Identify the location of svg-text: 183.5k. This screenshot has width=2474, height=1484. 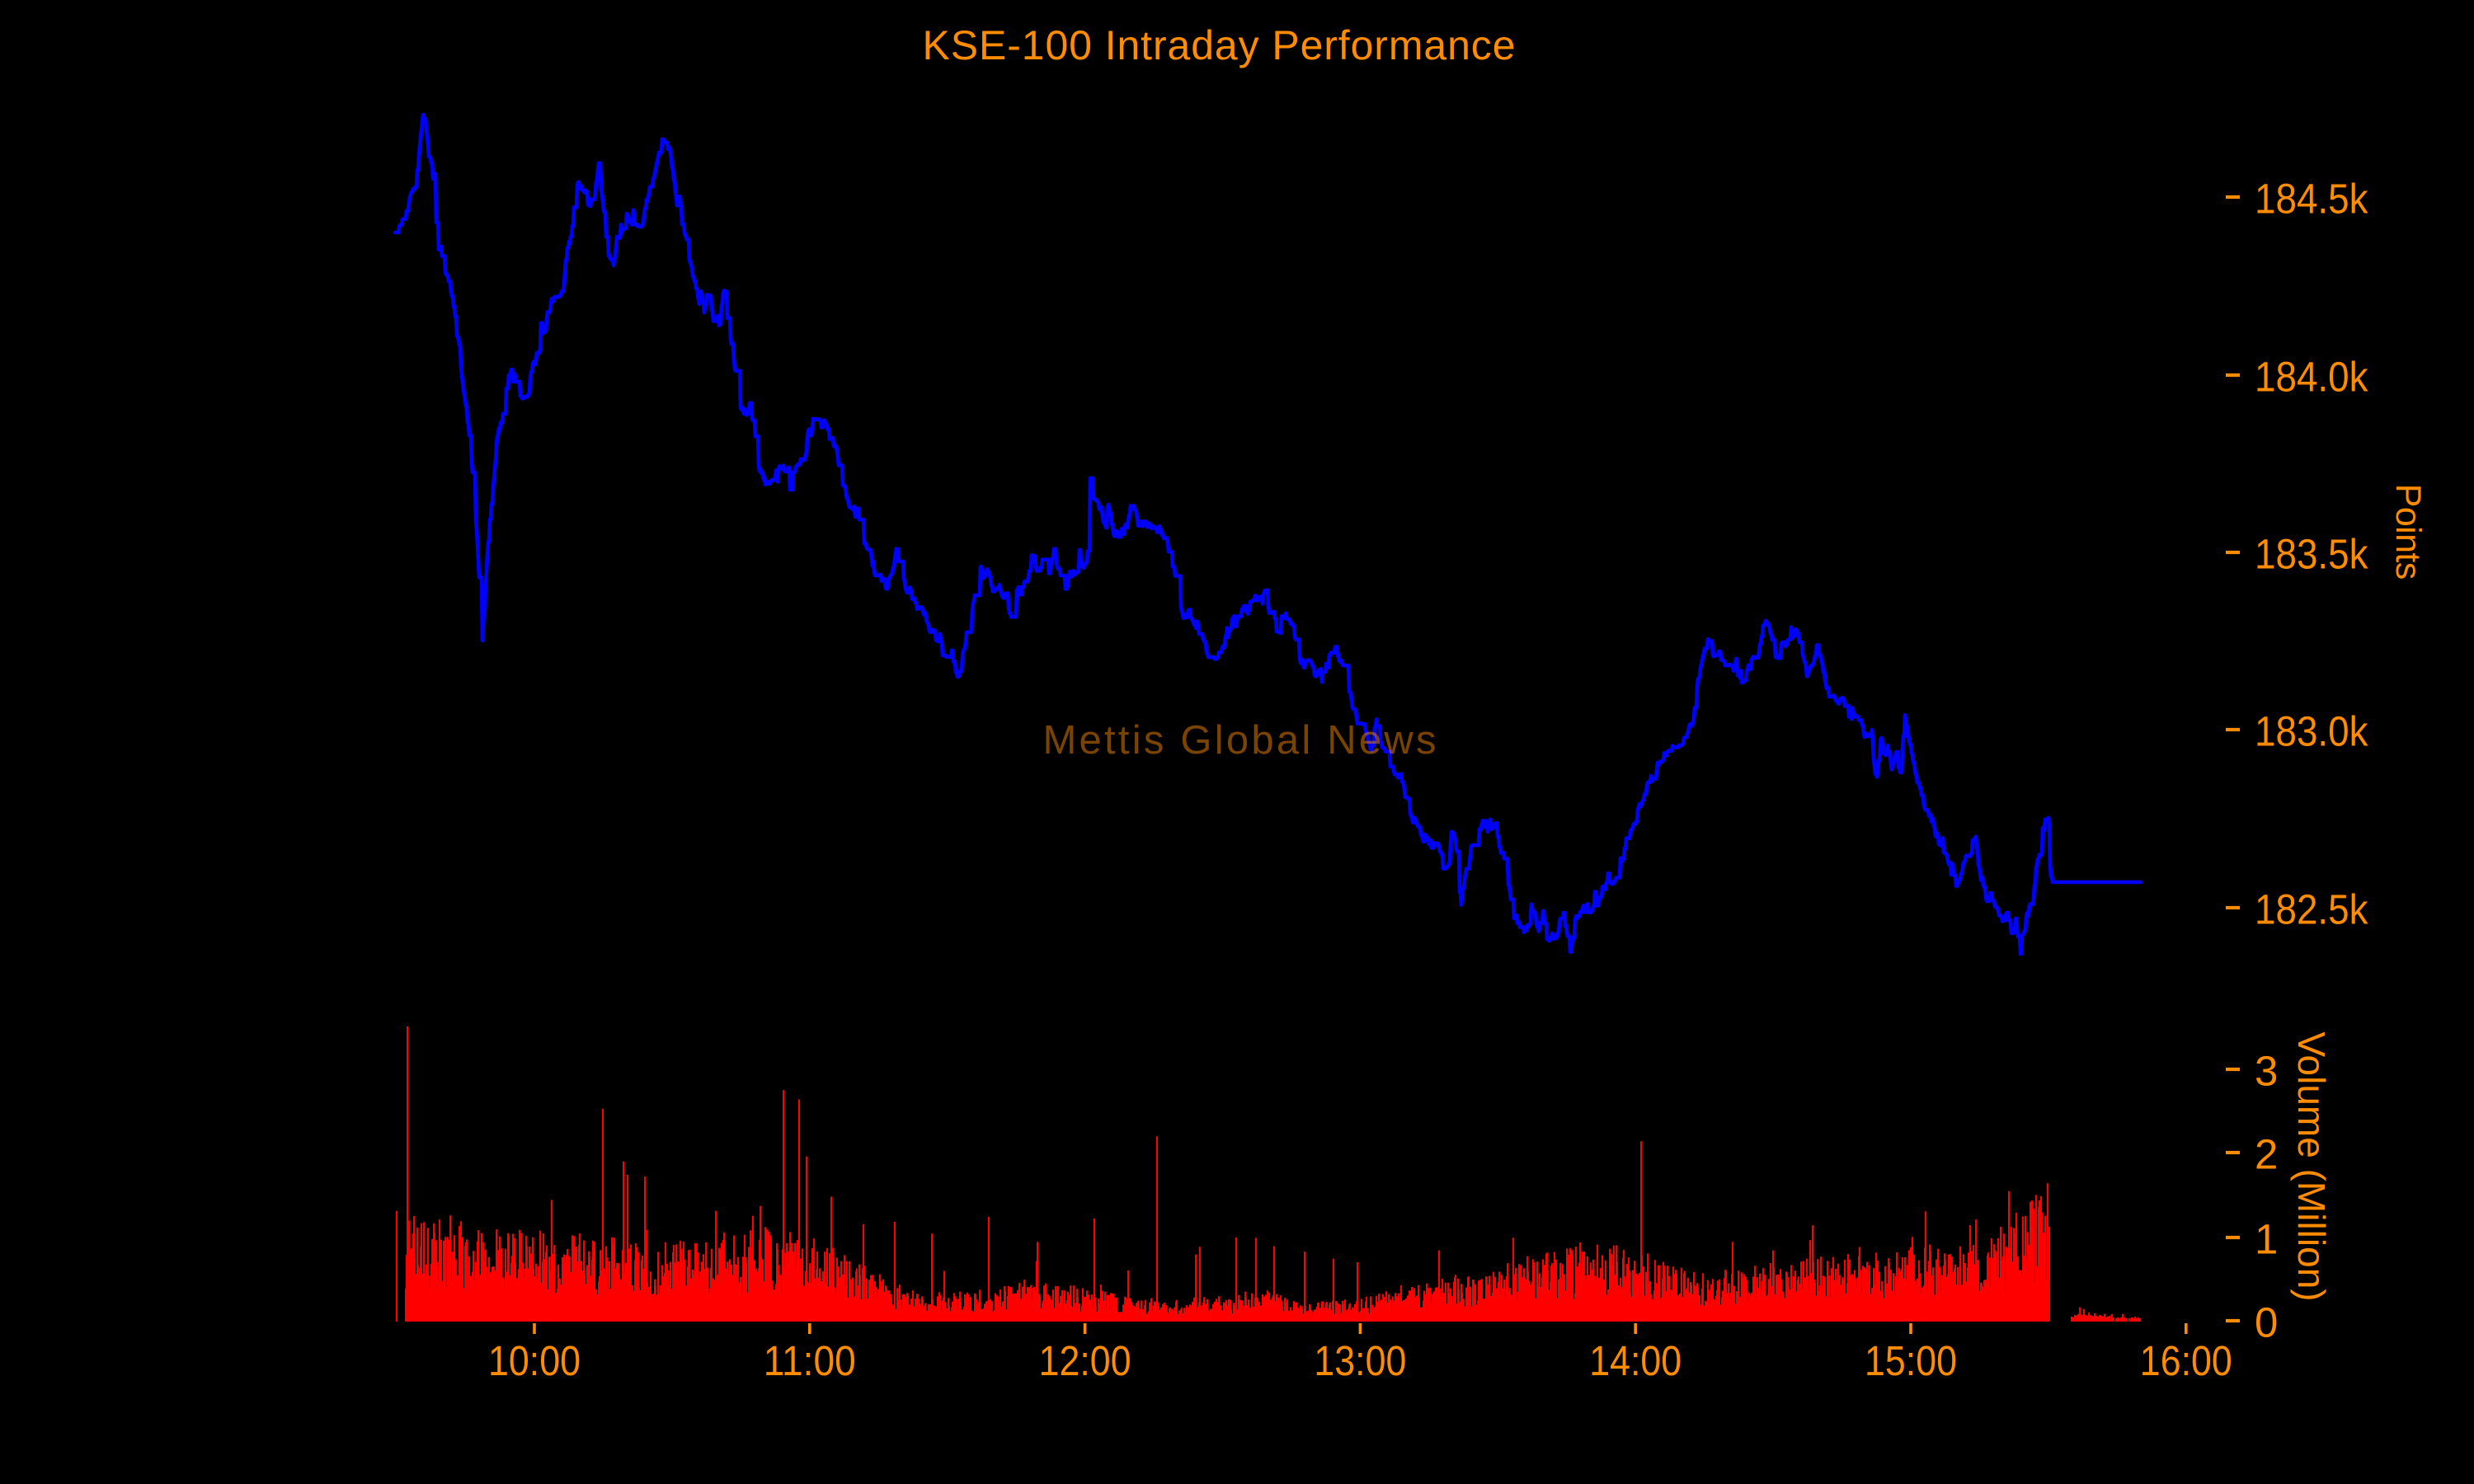
(2311, 554).